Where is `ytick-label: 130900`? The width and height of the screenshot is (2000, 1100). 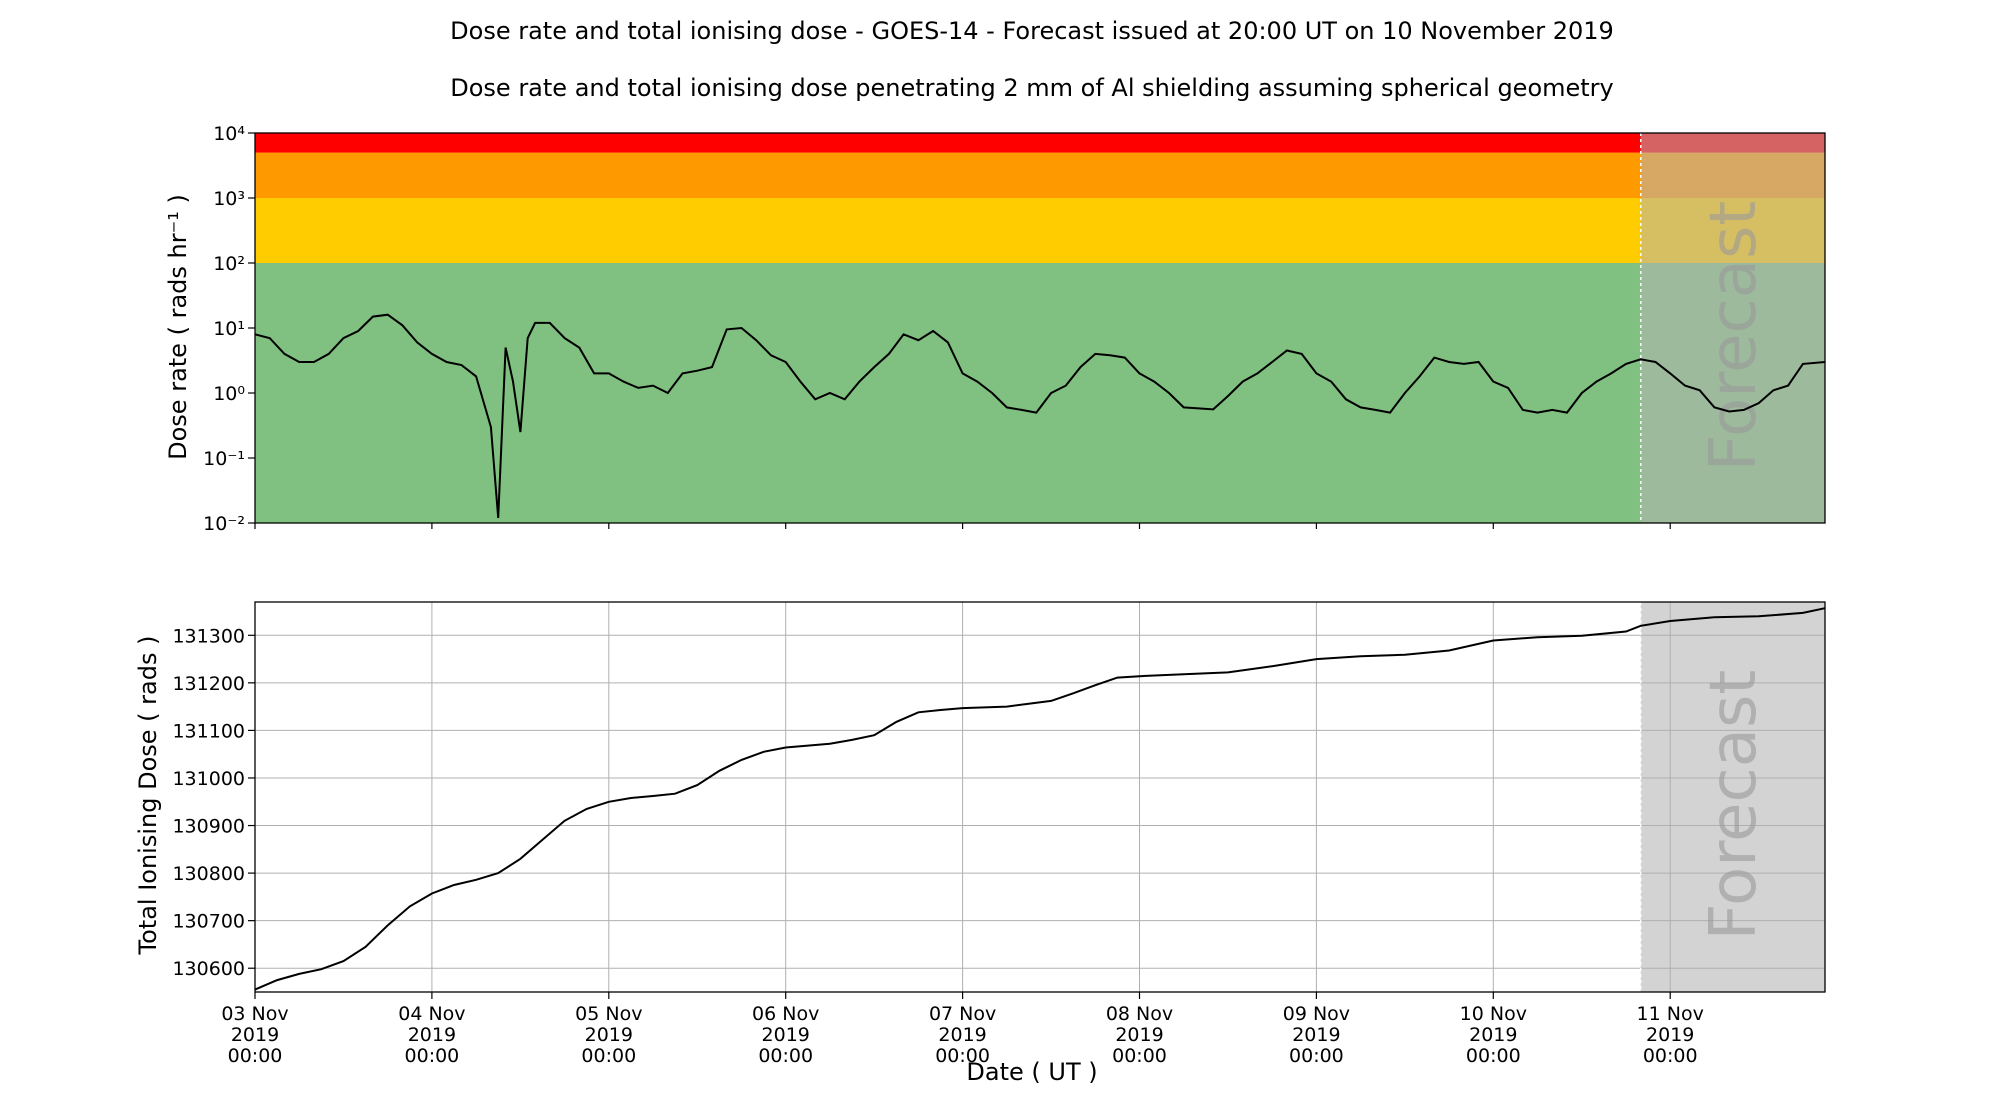
ytick-label: 130900 is located at coordinates (208, 827).